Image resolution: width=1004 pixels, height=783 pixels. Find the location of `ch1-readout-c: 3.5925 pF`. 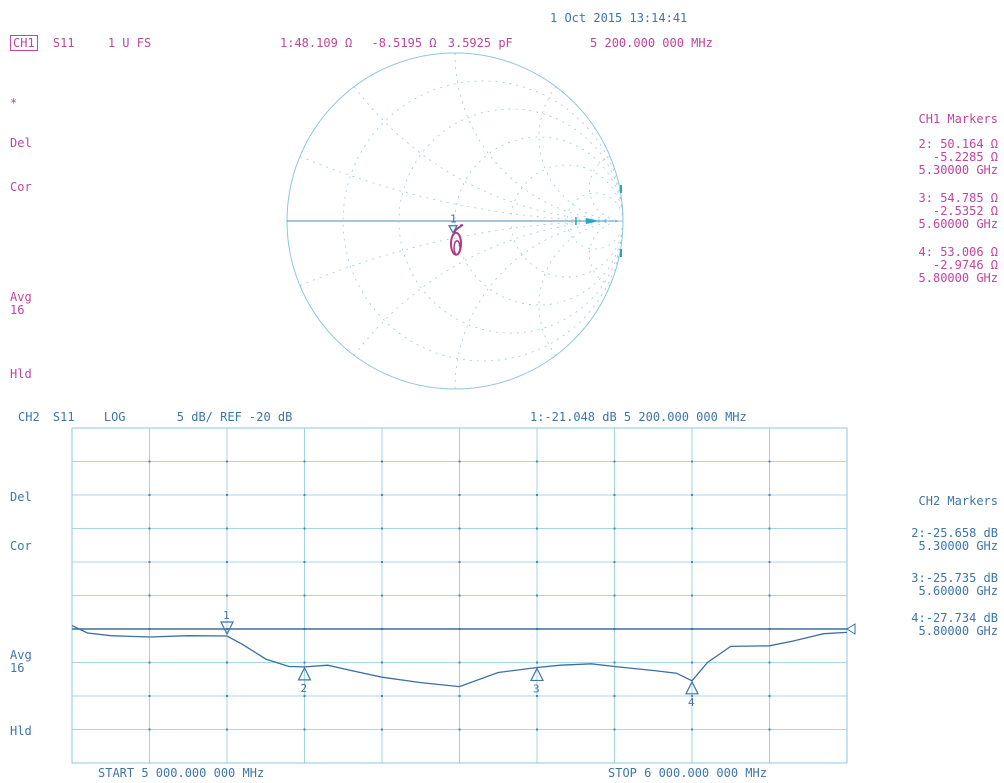

ch1-readout-c: 3.5925 pF is located at coordinates (480, 43).